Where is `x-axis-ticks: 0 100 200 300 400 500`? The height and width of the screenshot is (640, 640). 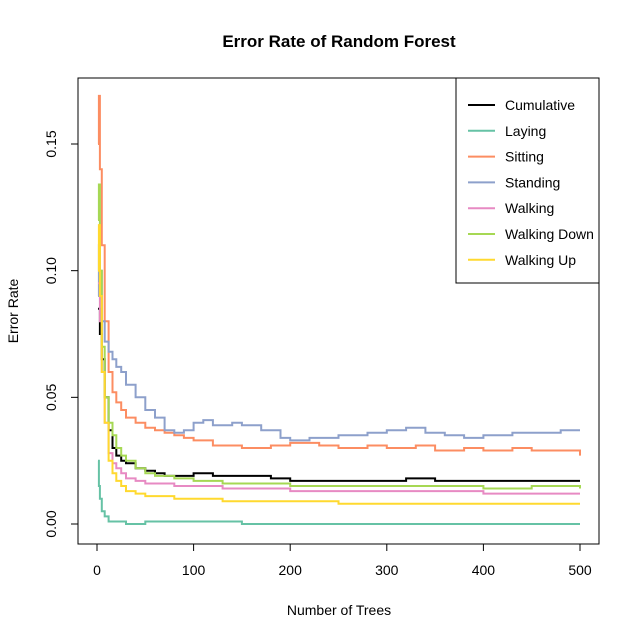
x-axis-ticks: 0 100 200 300 400 500 is located at coordinates (342, 560).